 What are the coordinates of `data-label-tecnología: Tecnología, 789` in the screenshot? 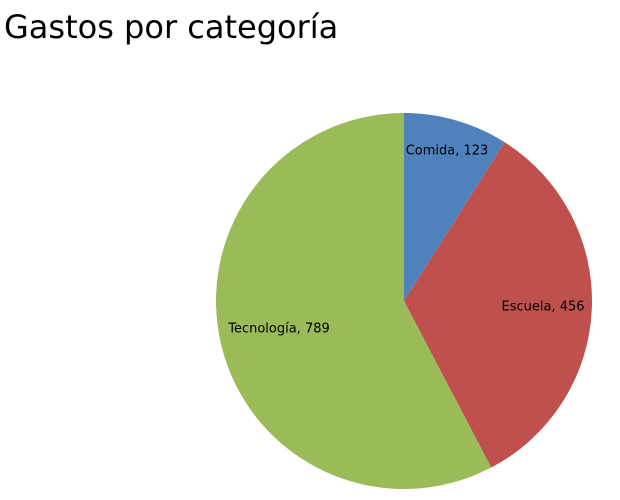 It's located at (278, 329).